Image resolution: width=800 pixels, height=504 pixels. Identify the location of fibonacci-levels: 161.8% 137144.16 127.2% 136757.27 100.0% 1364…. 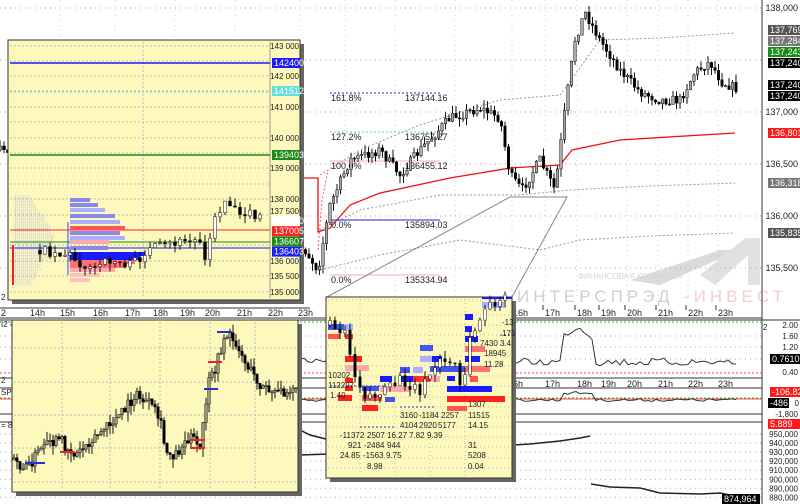
(389, 188).